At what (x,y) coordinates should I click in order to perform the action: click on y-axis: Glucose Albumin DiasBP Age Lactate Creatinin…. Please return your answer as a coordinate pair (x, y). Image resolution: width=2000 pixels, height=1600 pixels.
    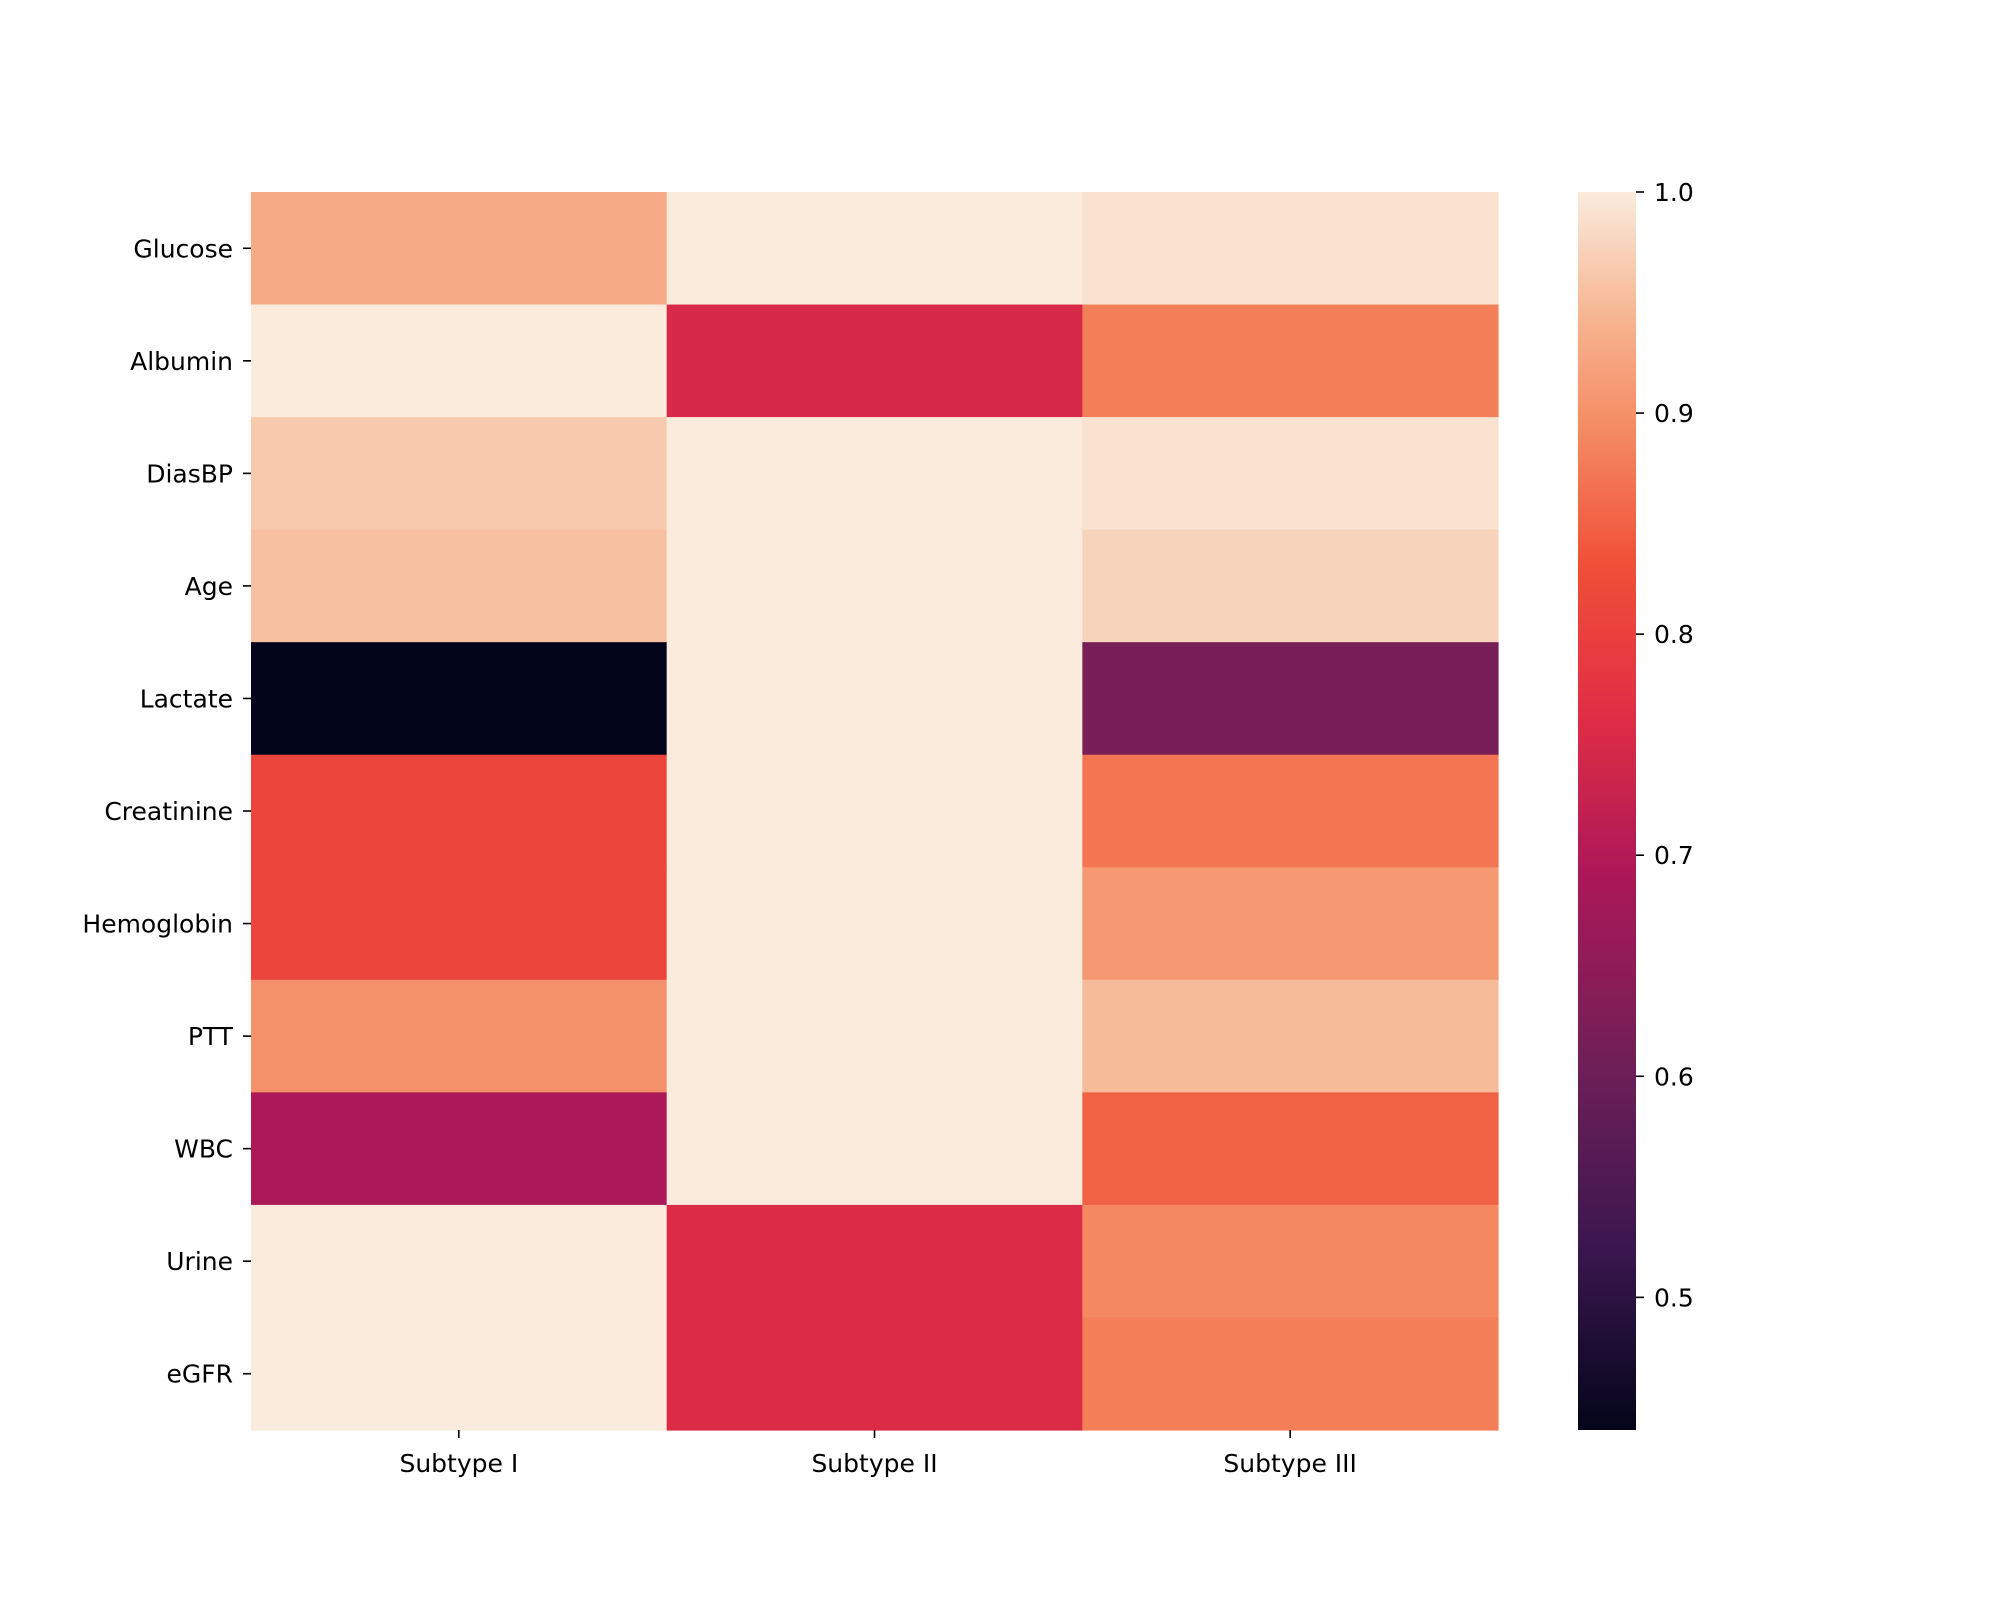
    Looking at the image, I should click on (166, 811).